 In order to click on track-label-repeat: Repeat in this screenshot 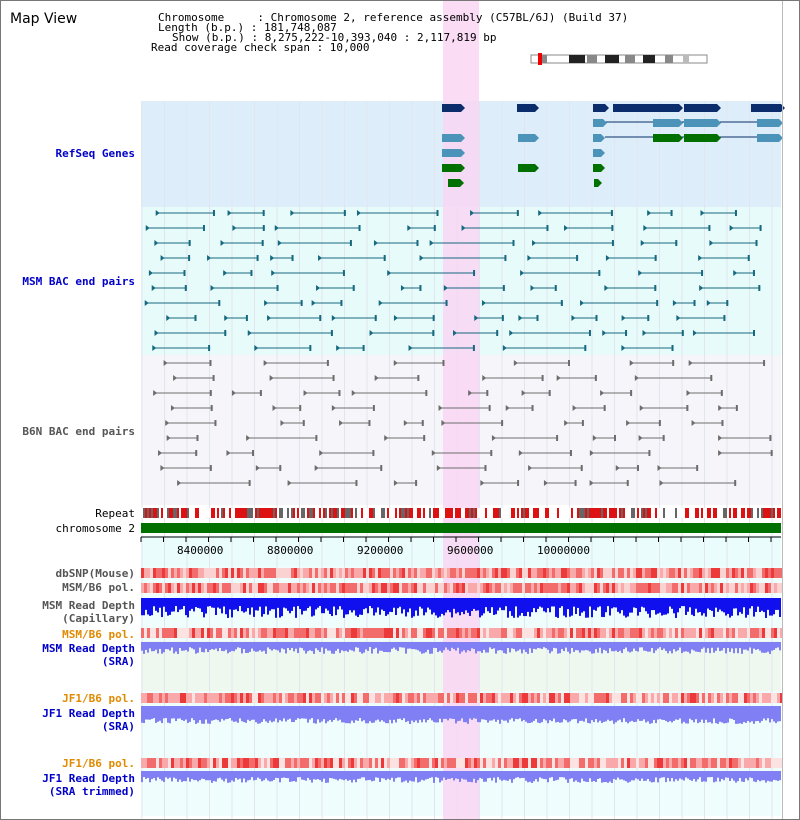, I will do `click(115, 513)`.